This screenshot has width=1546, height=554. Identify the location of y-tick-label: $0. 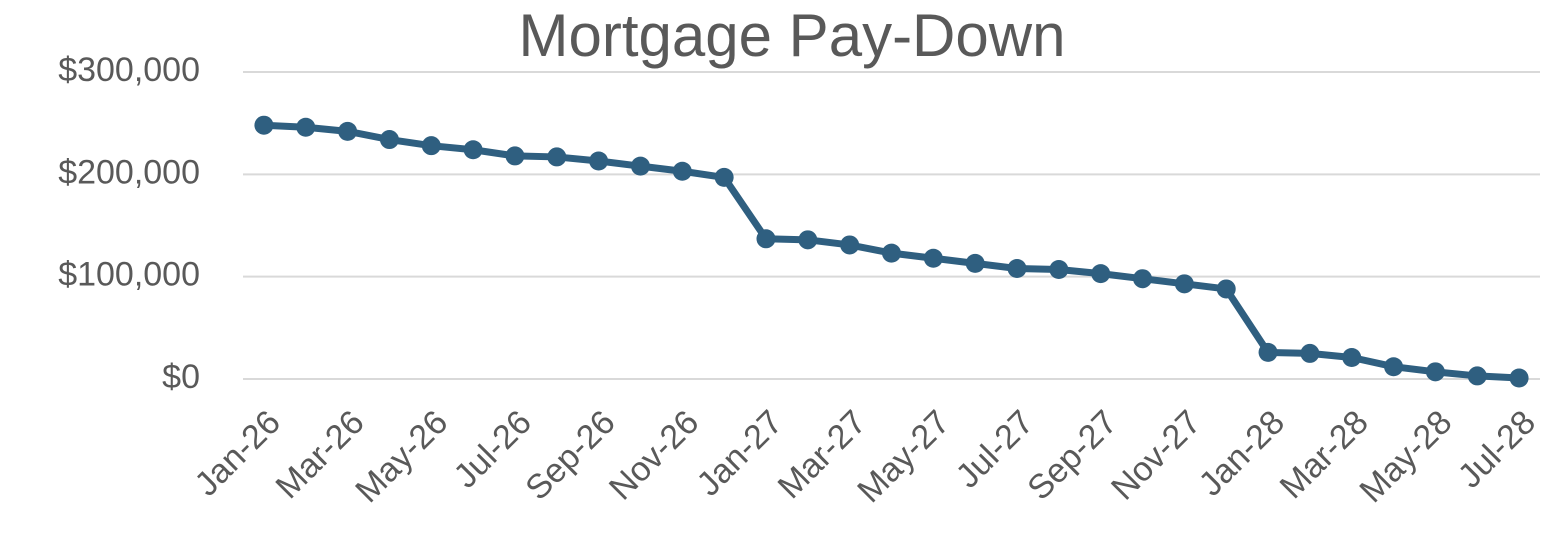
(181, 377).